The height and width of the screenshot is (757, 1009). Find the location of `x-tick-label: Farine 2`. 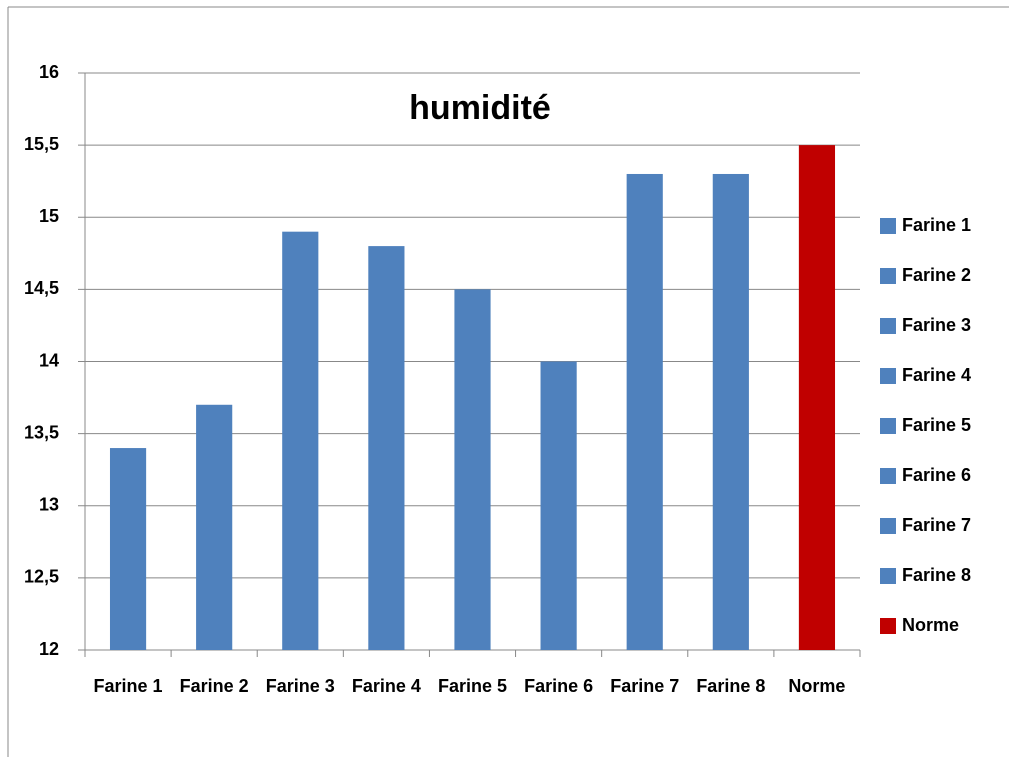

x-tick-label: Farine 2 is located at coordinates (214, 686).